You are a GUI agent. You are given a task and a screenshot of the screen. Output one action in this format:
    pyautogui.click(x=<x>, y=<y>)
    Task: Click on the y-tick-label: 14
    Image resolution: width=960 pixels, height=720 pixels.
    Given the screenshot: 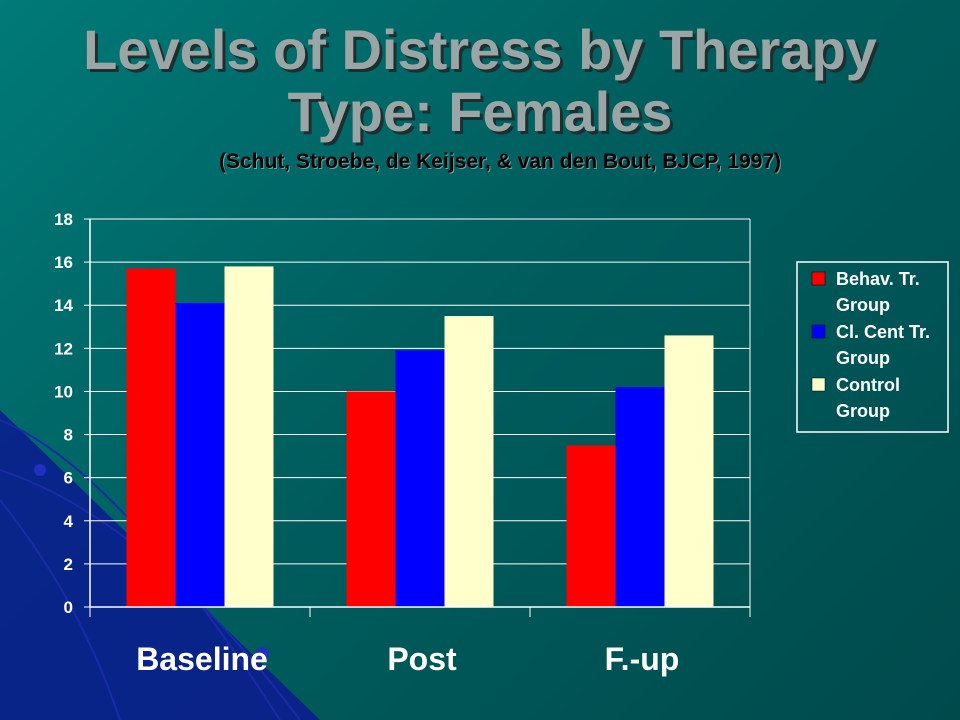 What is the action you would take?
    pyautogui.click(x=63, y=305)
    